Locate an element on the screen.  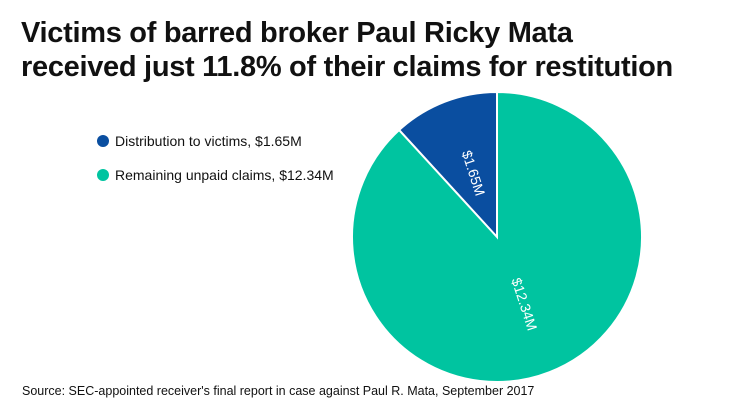
legend-item-remaining: Remaining unpaid claims, $12.34M is located at coordinates (215, 175).